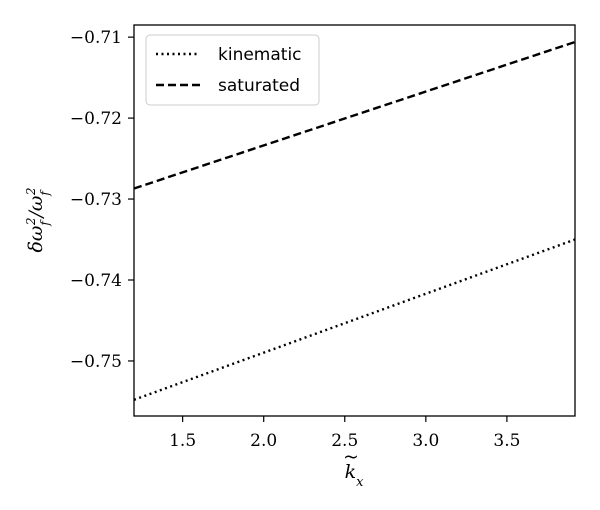  I want to click on y-tick-label: −0.71, so click(96, 38).